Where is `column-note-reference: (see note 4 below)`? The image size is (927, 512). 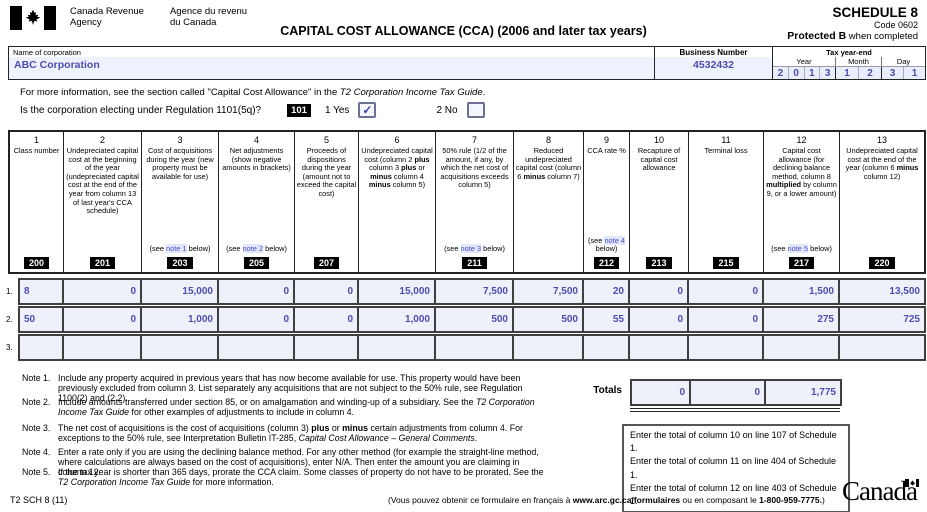 column-note-reference: (see note 4 below) is located at coordinates (606, 244).